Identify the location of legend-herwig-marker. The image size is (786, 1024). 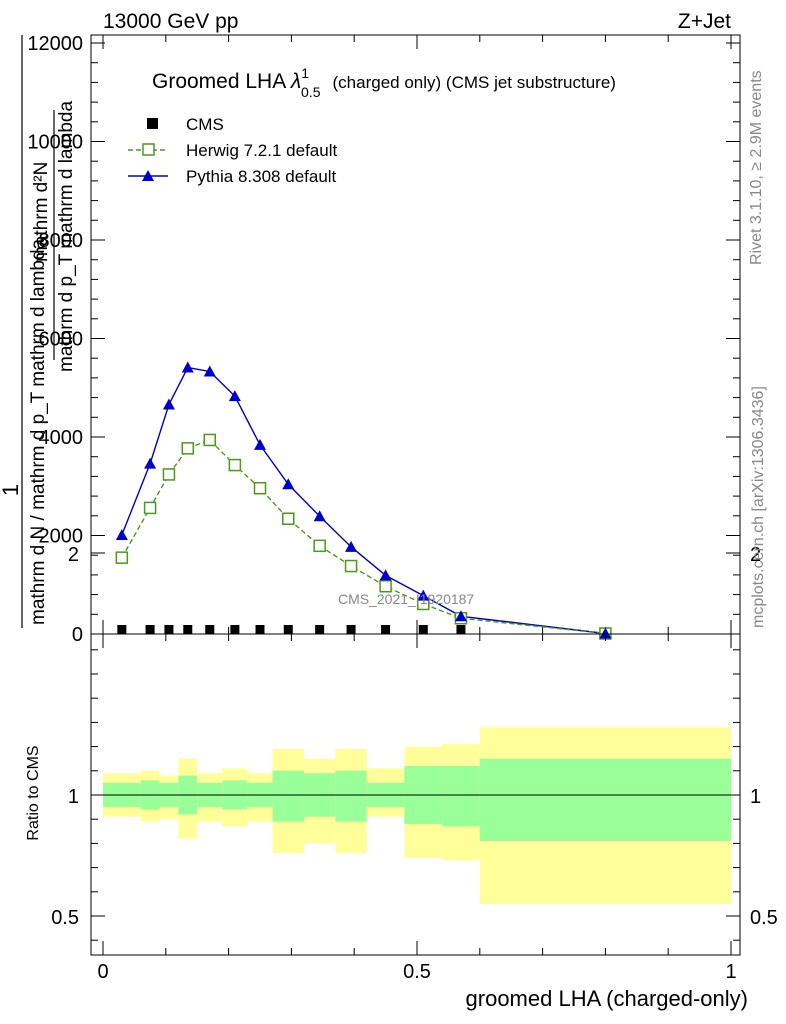
(148, 149).